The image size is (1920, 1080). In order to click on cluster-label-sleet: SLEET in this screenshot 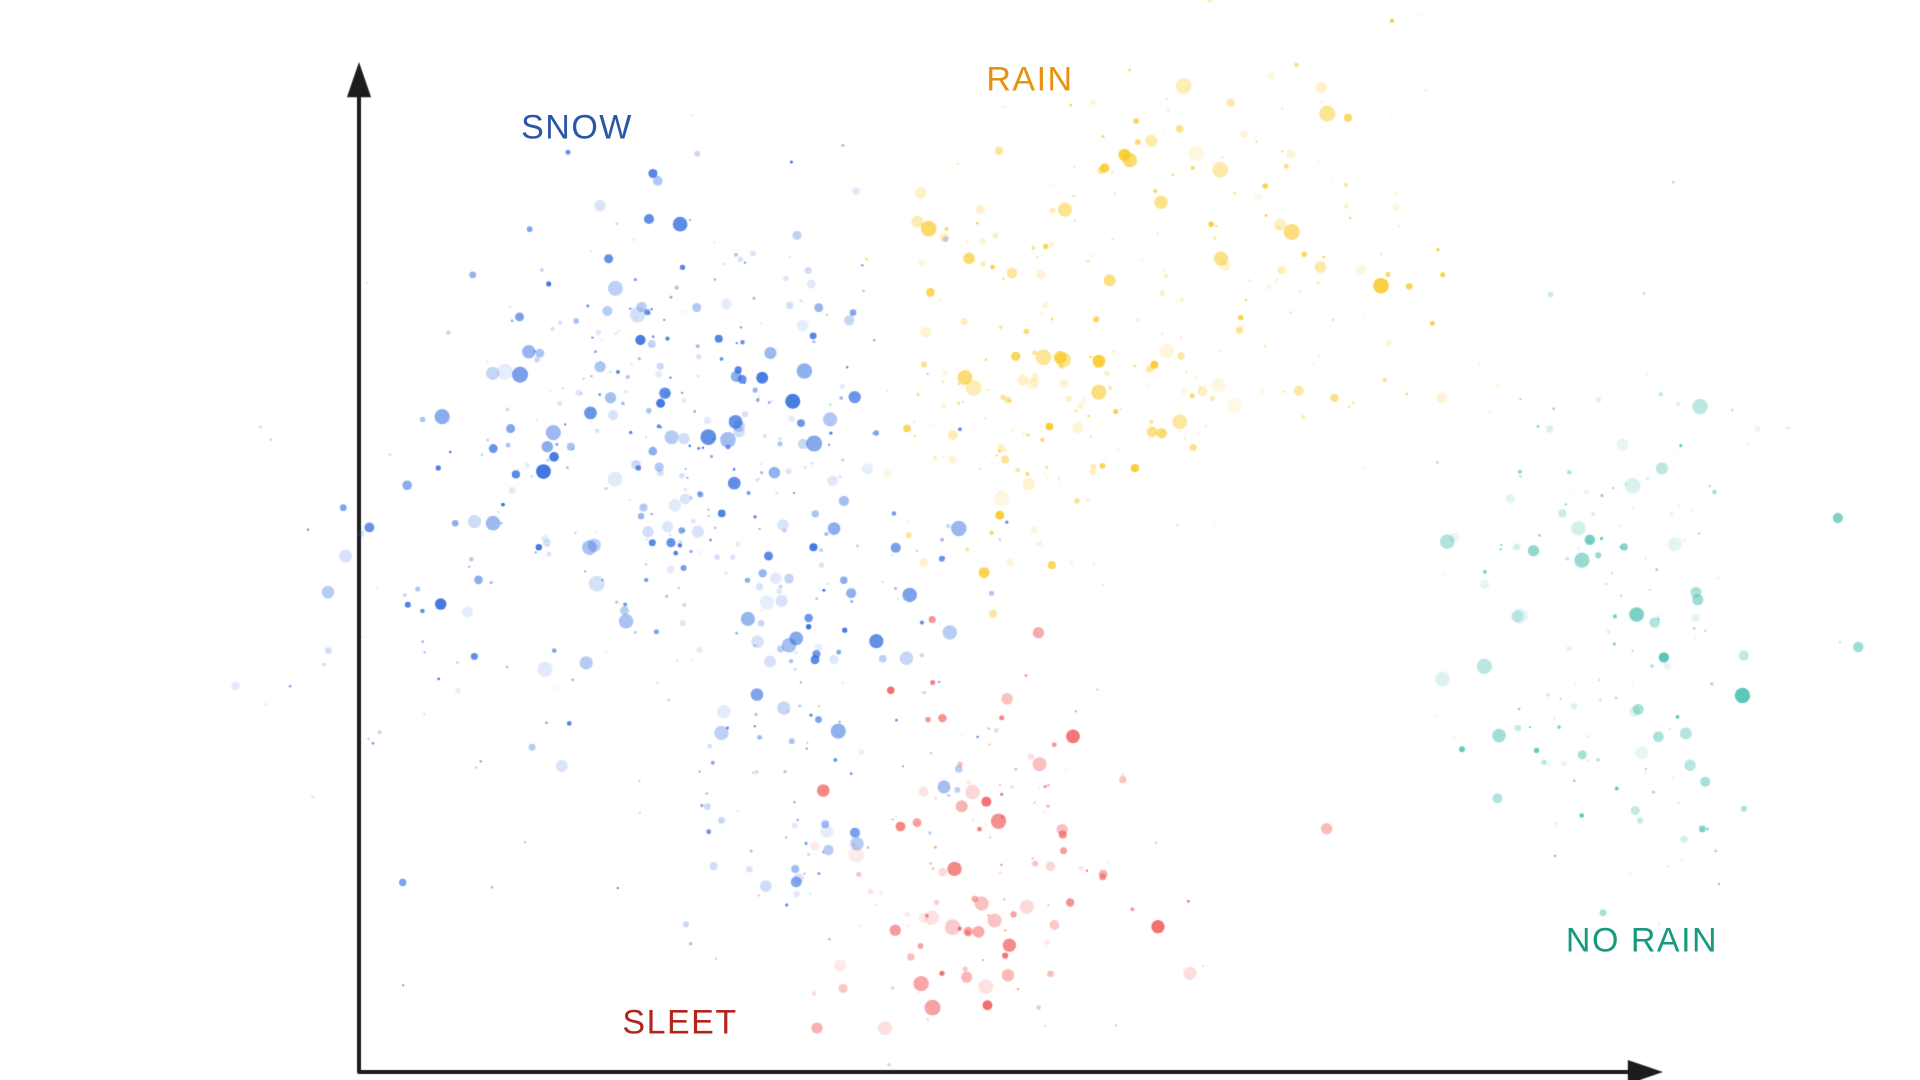, I will do `click(680, 1022)`.